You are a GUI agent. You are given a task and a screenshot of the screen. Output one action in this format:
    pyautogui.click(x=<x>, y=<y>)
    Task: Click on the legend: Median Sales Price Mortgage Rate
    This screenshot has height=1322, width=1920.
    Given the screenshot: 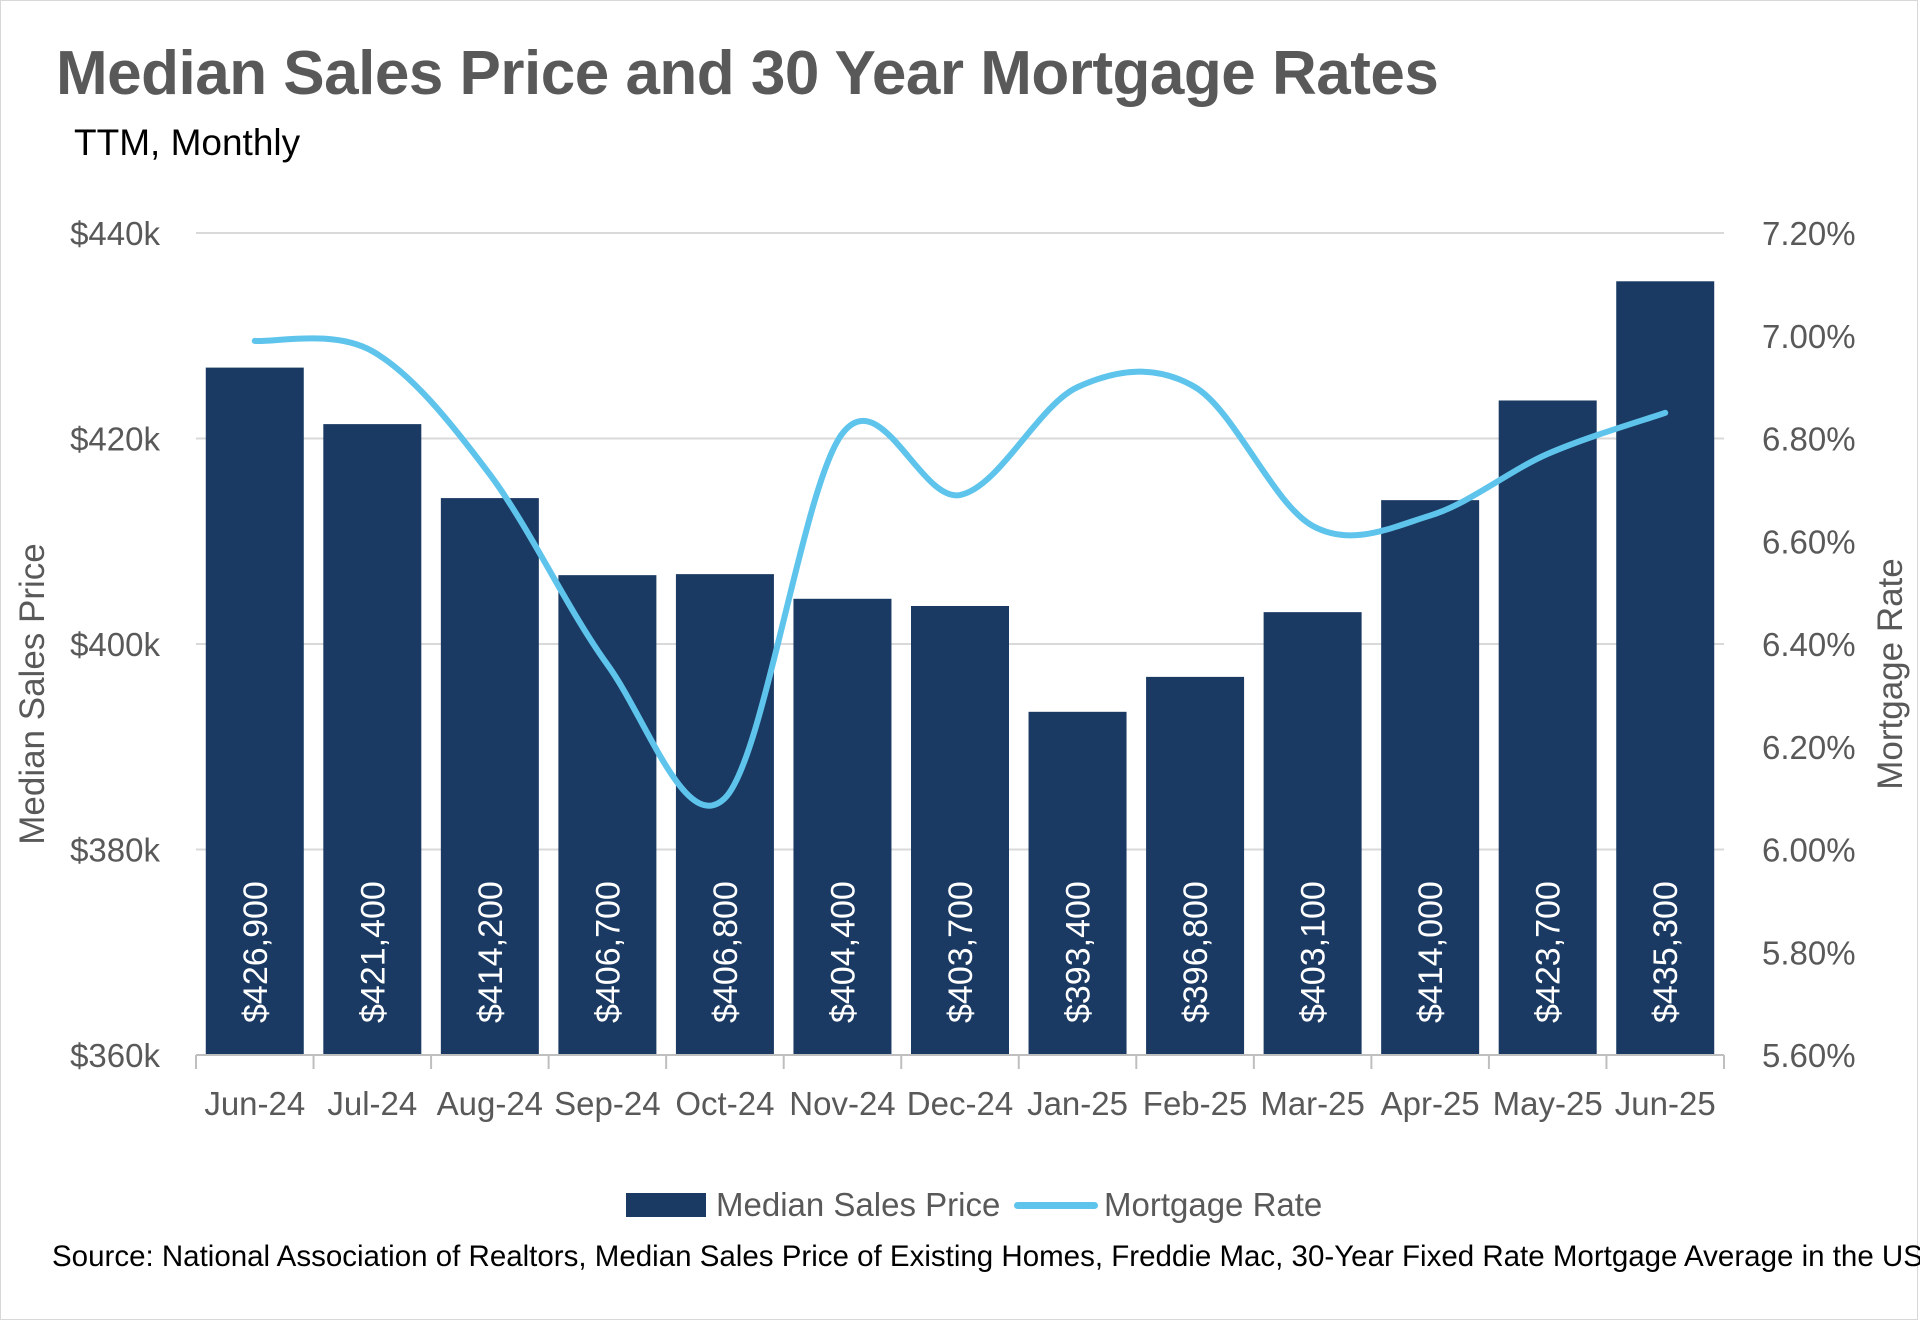 What is the action you would take?
    pyautogui.click(x=960, y=1205)
    